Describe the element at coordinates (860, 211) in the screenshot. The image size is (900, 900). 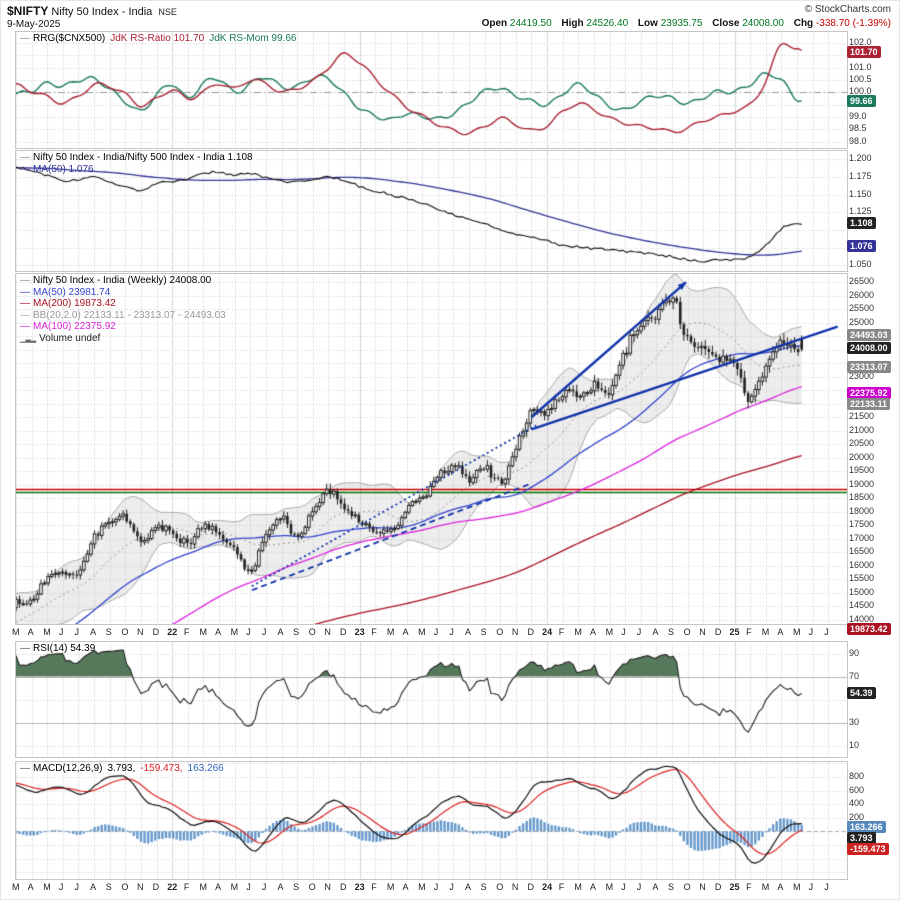
I see `y-axis-label: 1.125` at that location.